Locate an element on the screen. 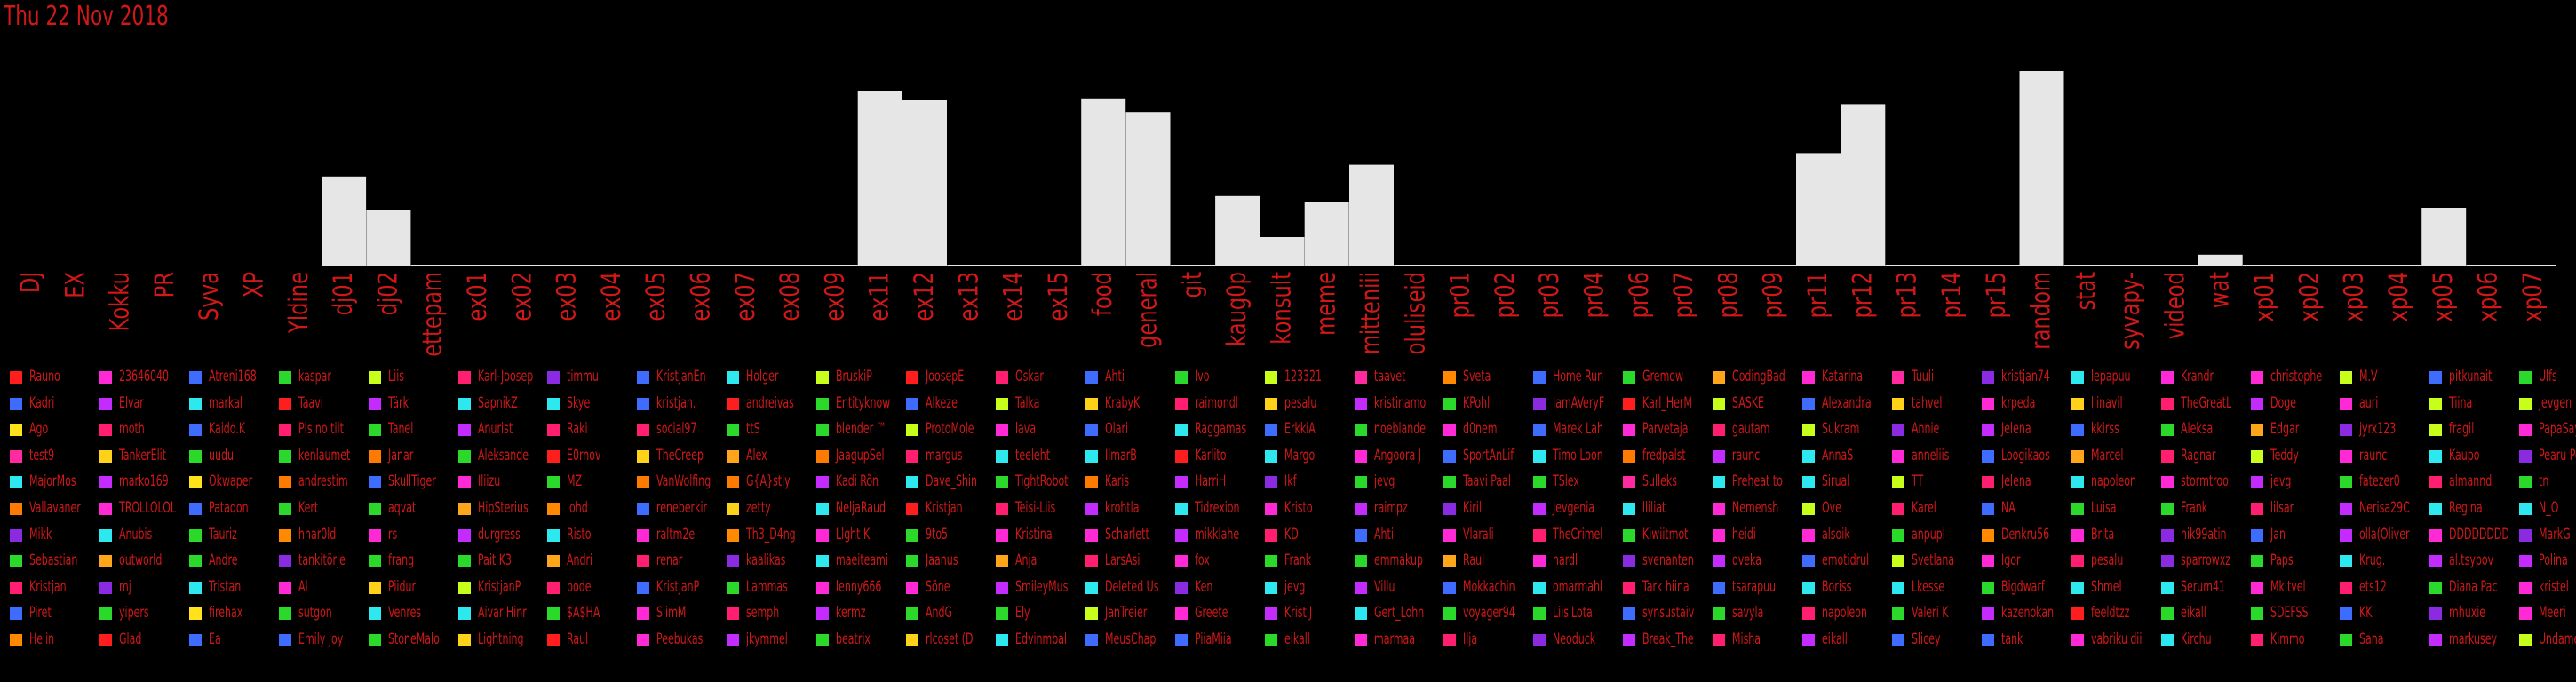 The image size is (2576, 682). legend-item: rlcoset (D is located at coordinates (940, 640).